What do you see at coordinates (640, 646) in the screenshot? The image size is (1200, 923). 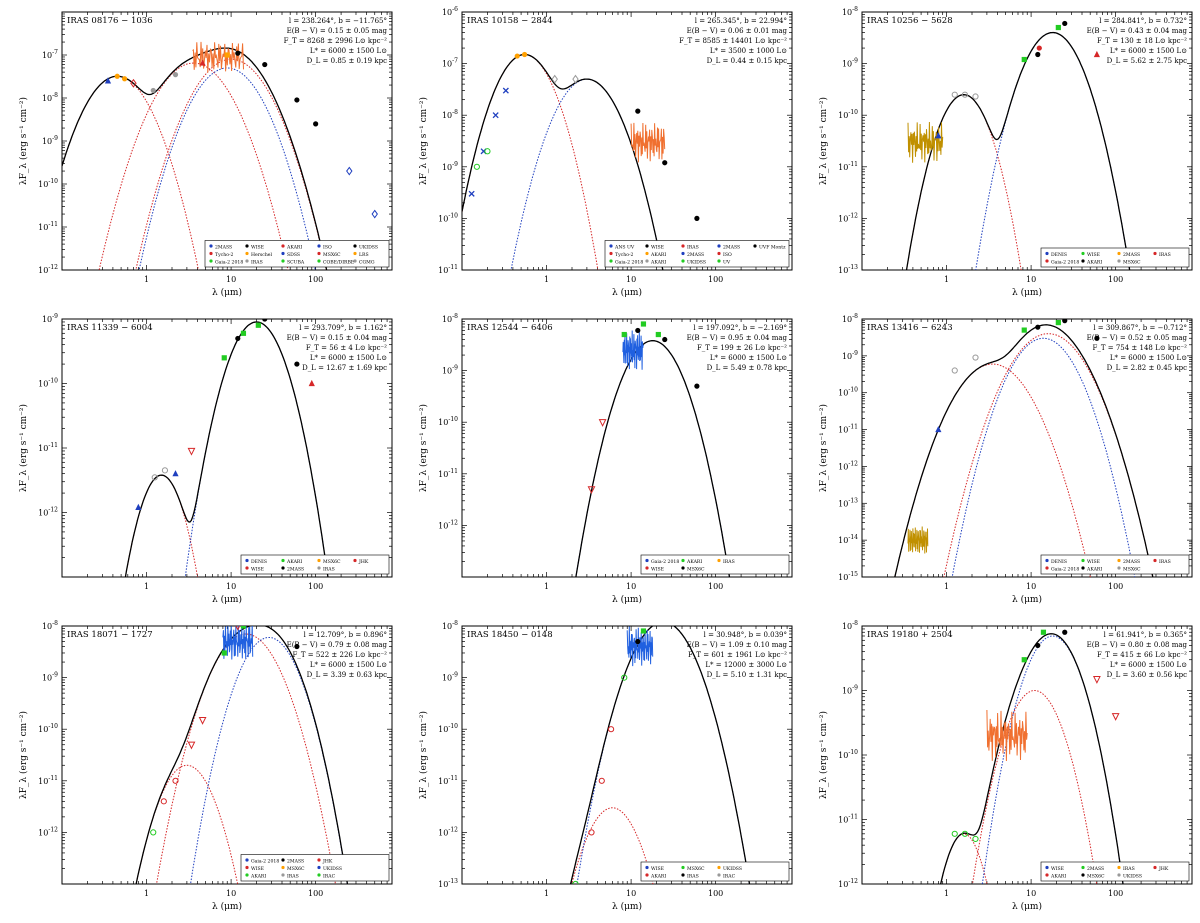 I see `observed-spectrum` at bounding box center [640, 646].